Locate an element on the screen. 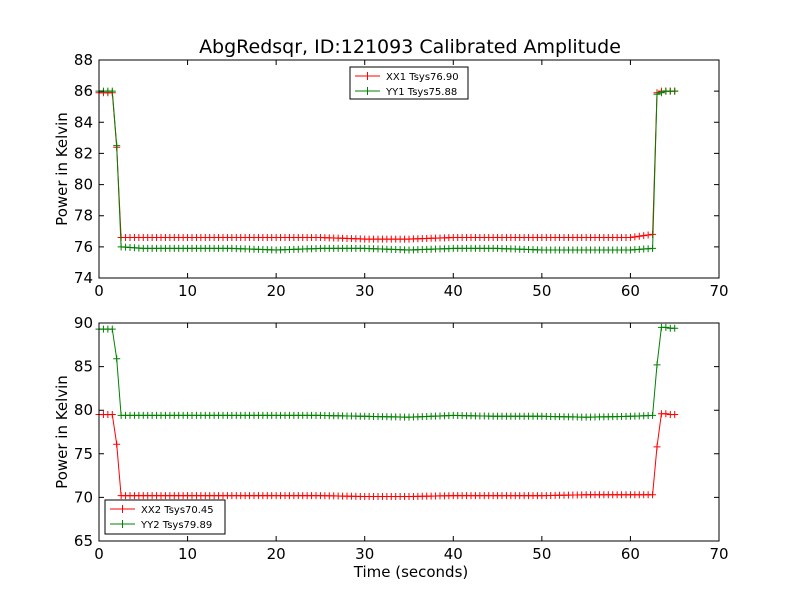 The height and width of the screenshot is (600, 800). y-tick-label: 74 is located at coordinates (83, 278).